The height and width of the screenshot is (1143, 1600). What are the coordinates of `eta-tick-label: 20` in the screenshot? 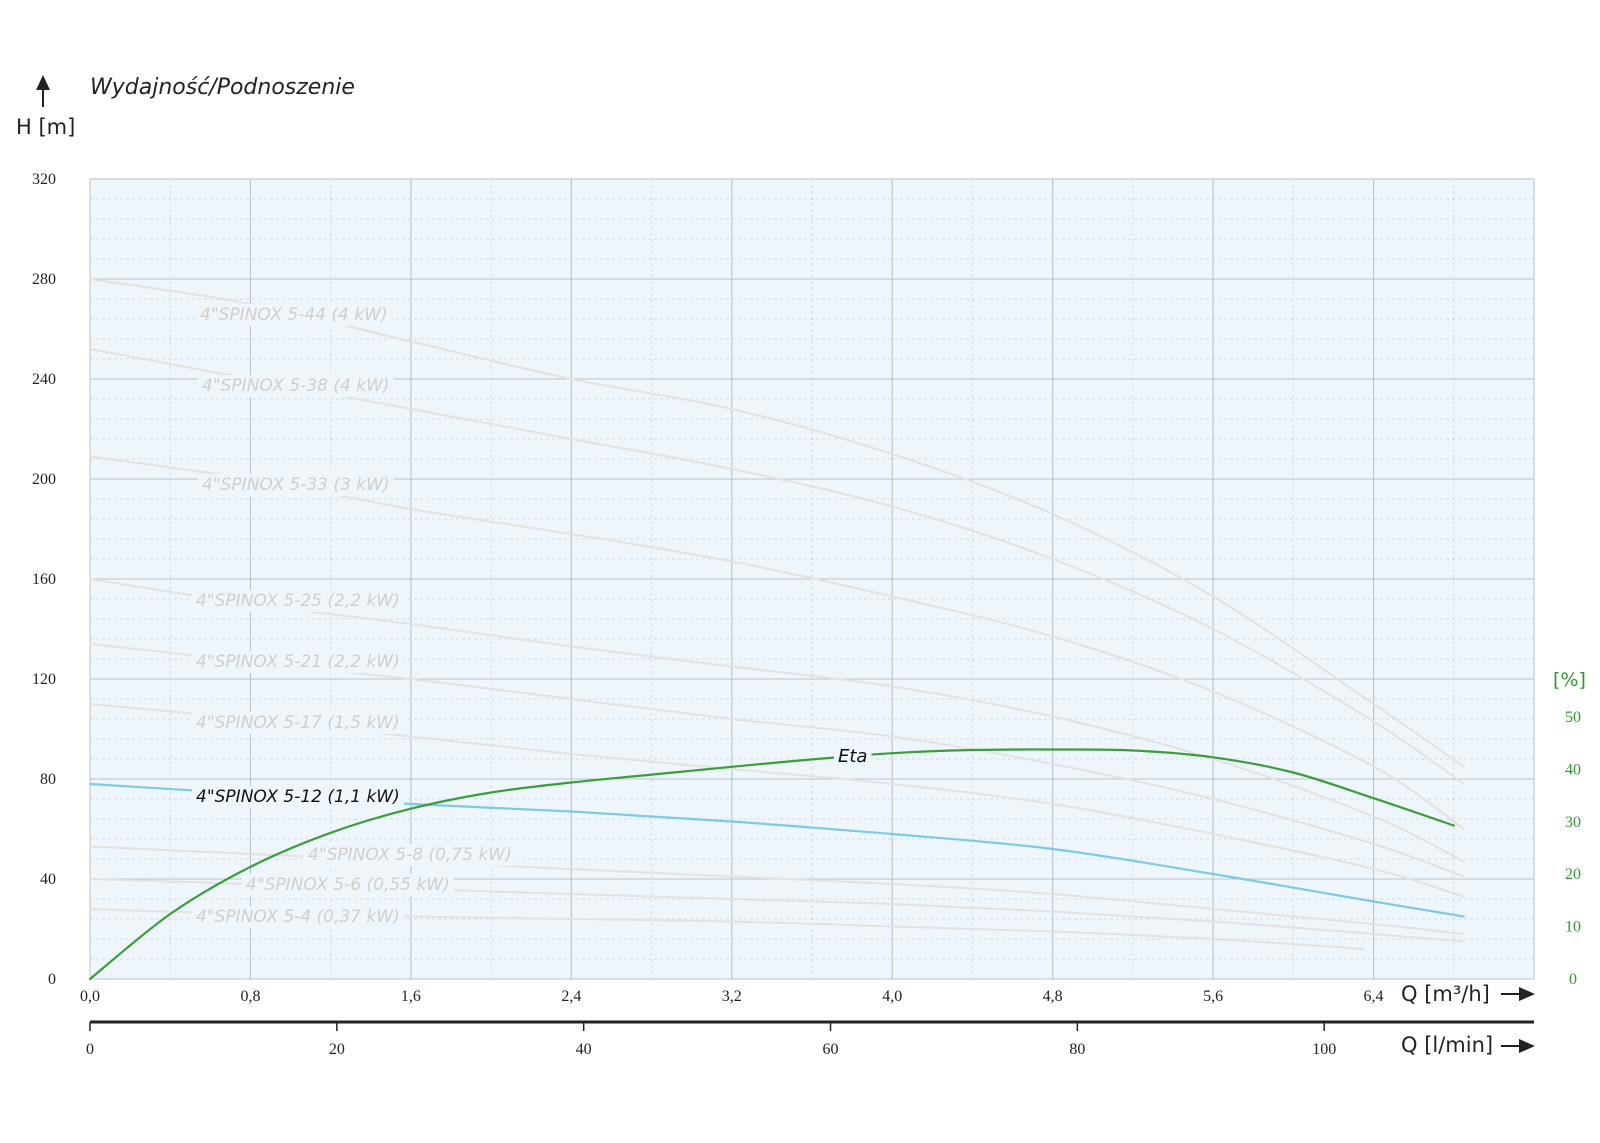 It's located at (1573, 874).